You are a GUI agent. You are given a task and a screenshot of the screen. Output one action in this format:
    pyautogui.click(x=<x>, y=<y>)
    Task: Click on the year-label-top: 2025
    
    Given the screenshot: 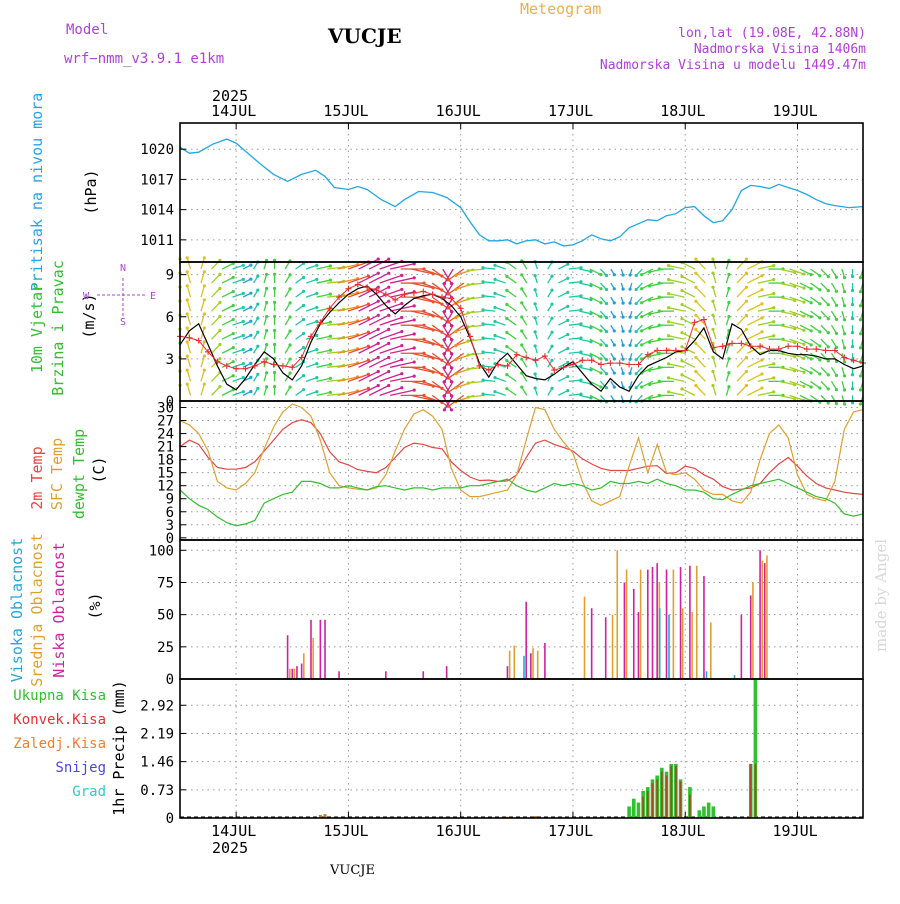 What is the action you would take?
    pyautogui.click(x=230, y=96)
    